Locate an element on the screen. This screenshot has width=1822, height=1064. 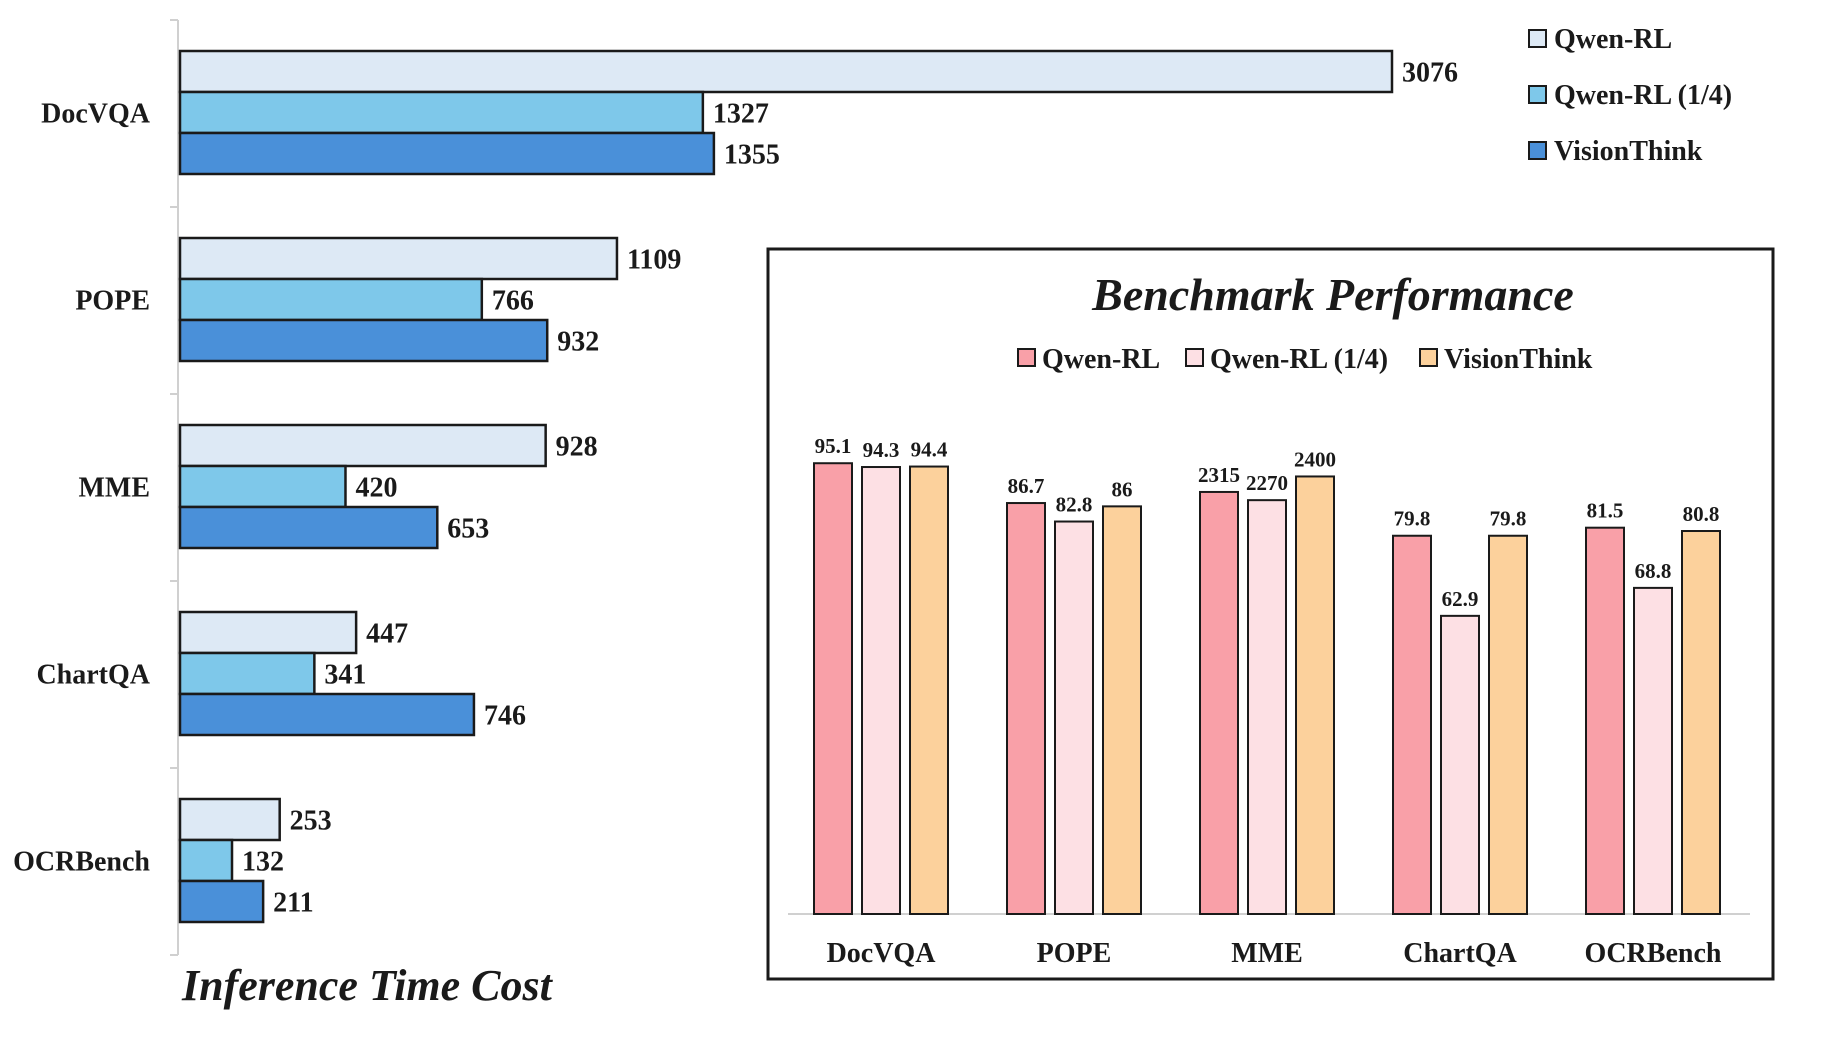
h-bar-qwen-rl-docvqa is located at coordinates (786, 71).